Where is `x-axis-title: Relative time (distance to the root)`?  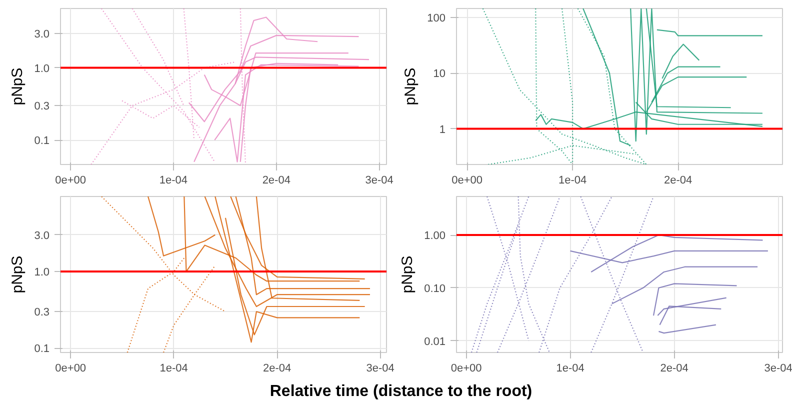 x-axis-title: Relative time (distance to the root) is located at coordinates (401, 392).